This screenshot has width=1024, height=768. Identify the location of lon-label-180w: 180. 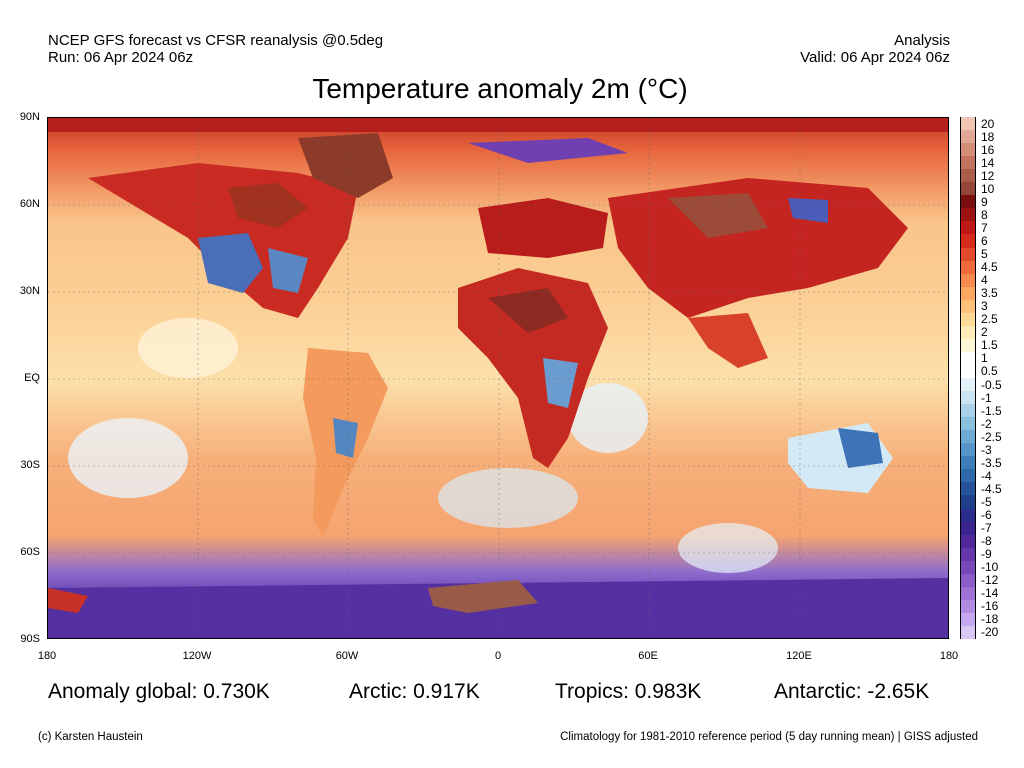
(47, 656).